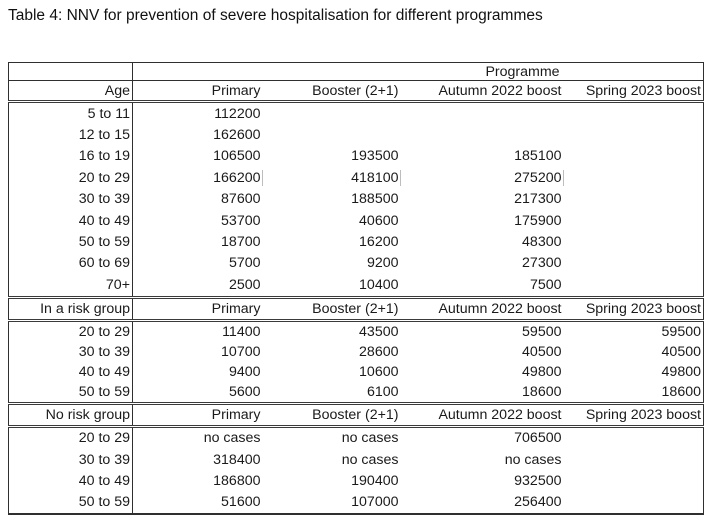 Image resolution: width=712 pixels, height=519 pixels. Describe the element at coordinates (244, 371) in the screenshot. I see `cell-value: 9400` at that location.